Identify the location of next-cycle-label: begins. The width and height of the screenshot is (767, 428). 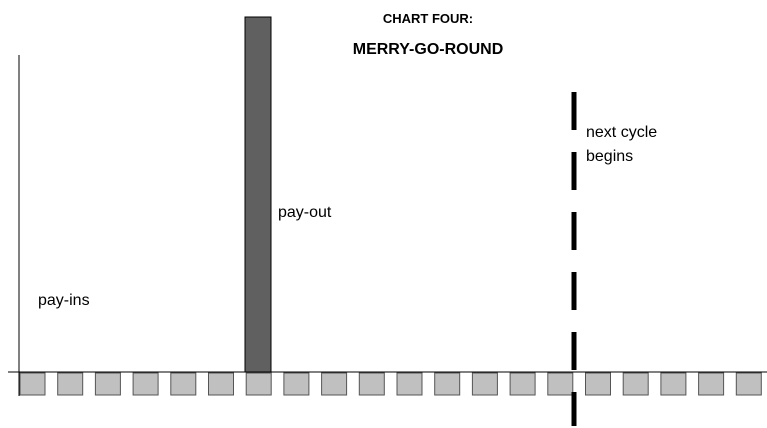
(609, 156).